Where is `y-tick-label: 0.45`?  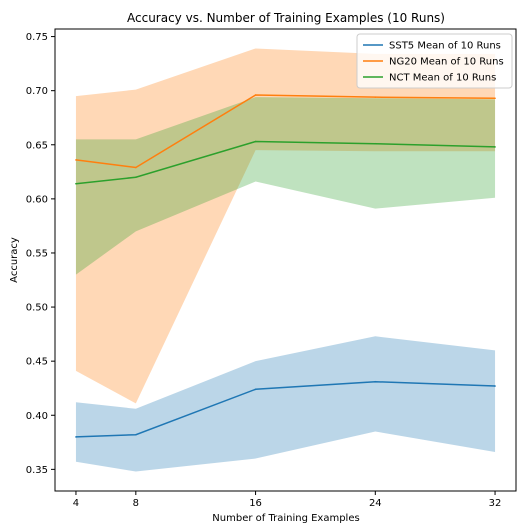
y-tick-label: 0.45 is located at coordinates (37, 362).